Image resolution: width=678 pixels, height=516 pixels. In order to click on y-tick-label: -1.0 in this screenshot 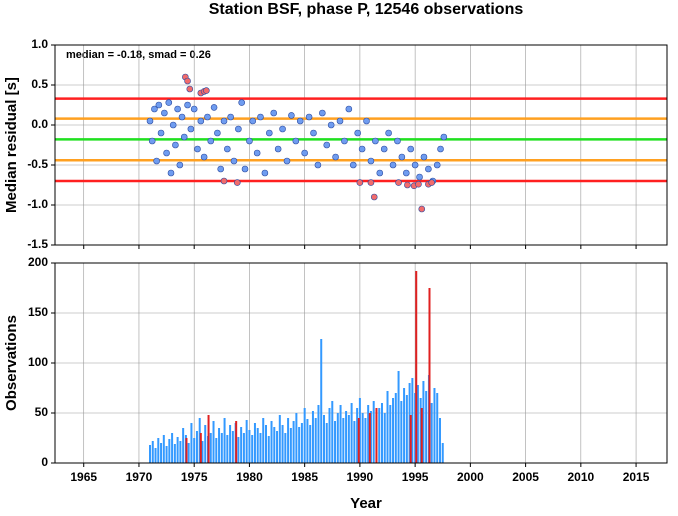, I will do `click(37, 204)`.